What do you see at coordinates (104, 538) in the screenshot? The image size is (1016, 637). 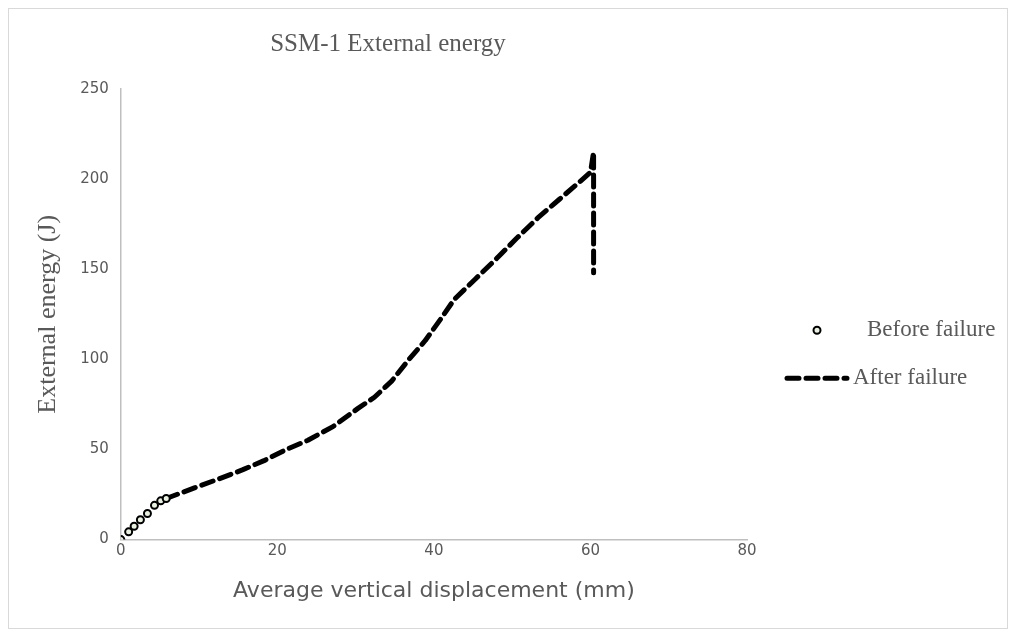 I see `y-tick-label: 0` at bounding box center [104, 538].